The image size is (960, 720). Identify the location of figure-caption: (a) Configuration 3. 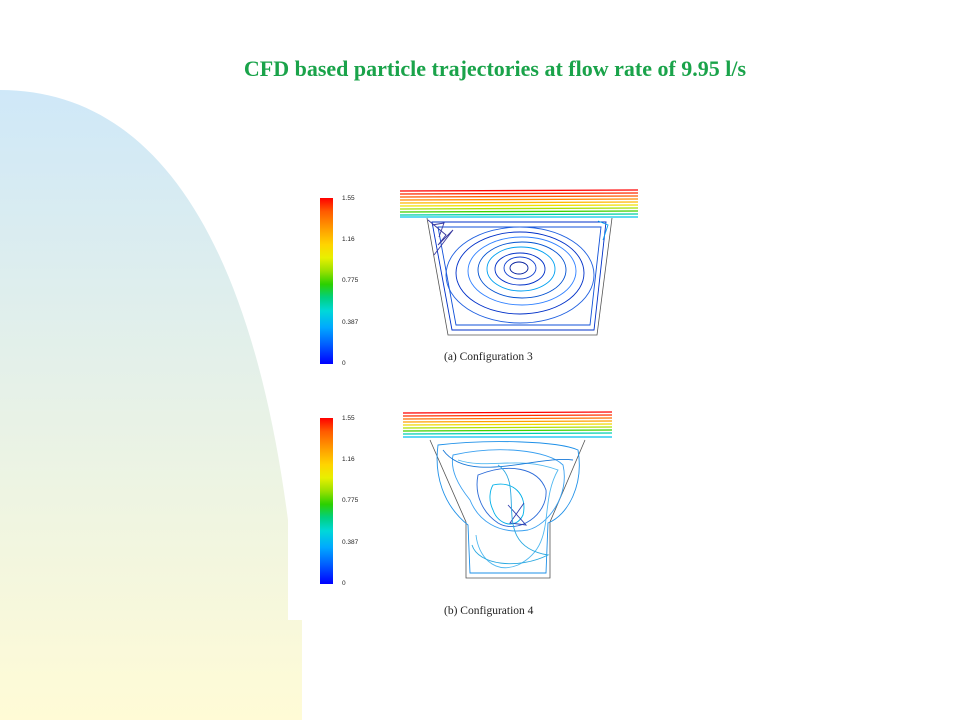
(488, 357).